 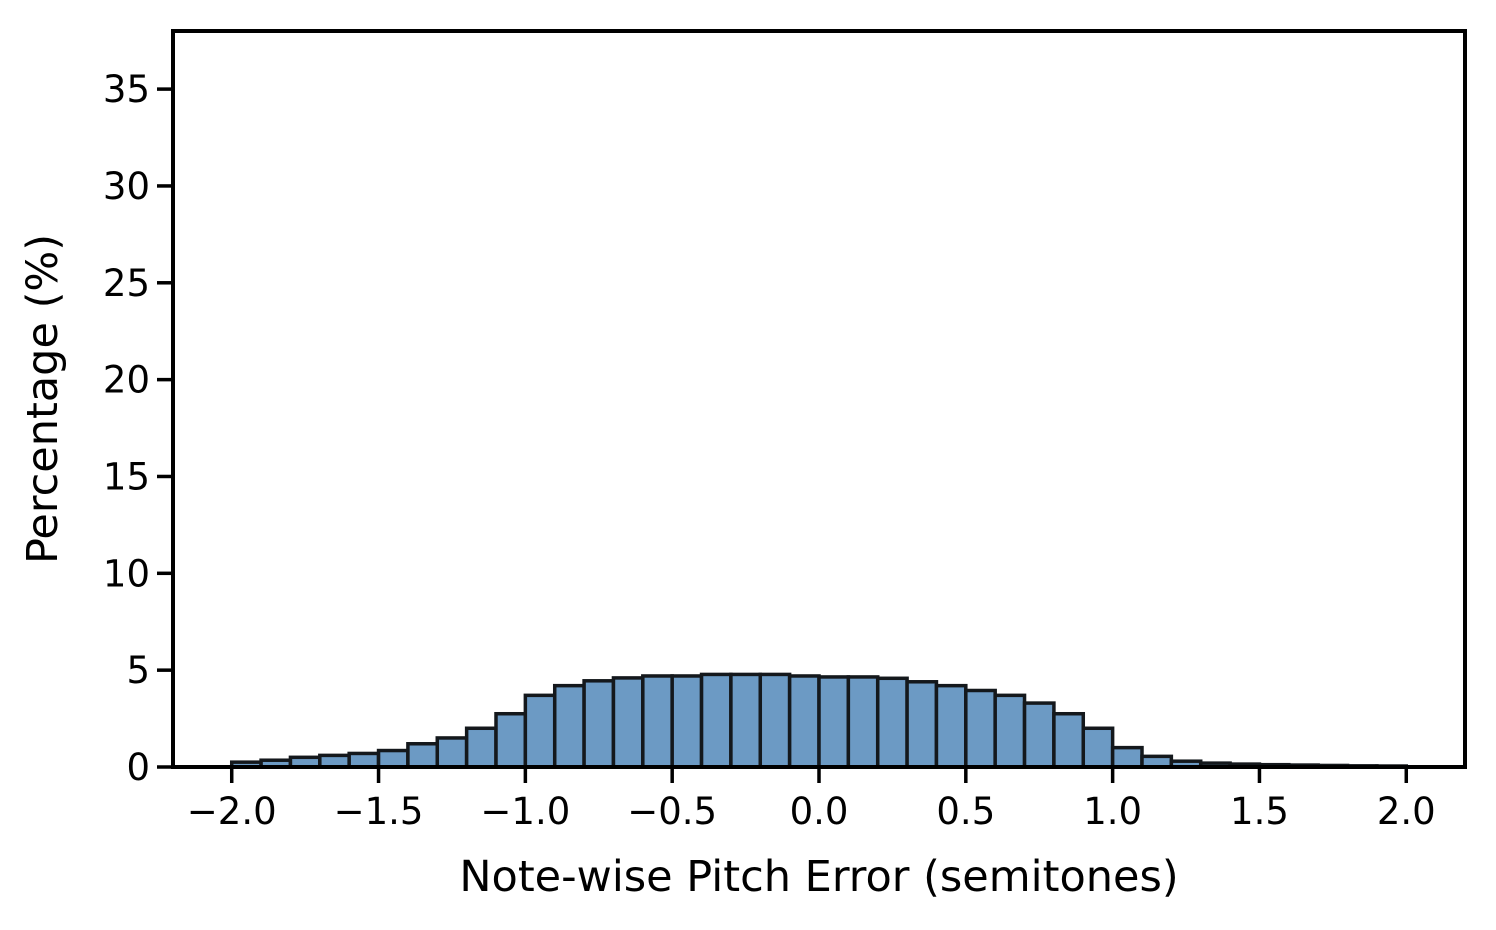 I want to click on x-tick-label: 0.0, so click(x=819, y=811).